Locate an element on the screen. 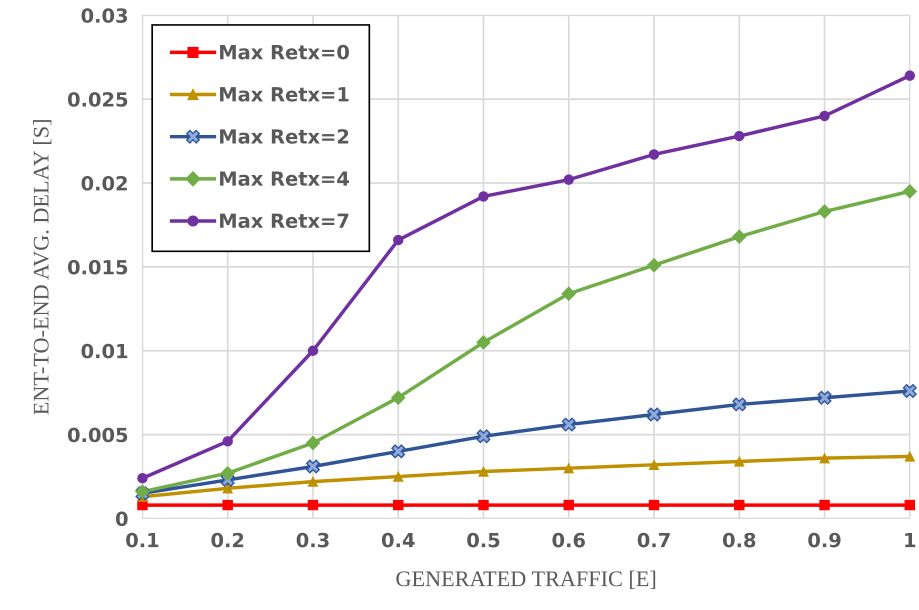  legend-label: Max Retx=1 is located at coordinates (284, 94).